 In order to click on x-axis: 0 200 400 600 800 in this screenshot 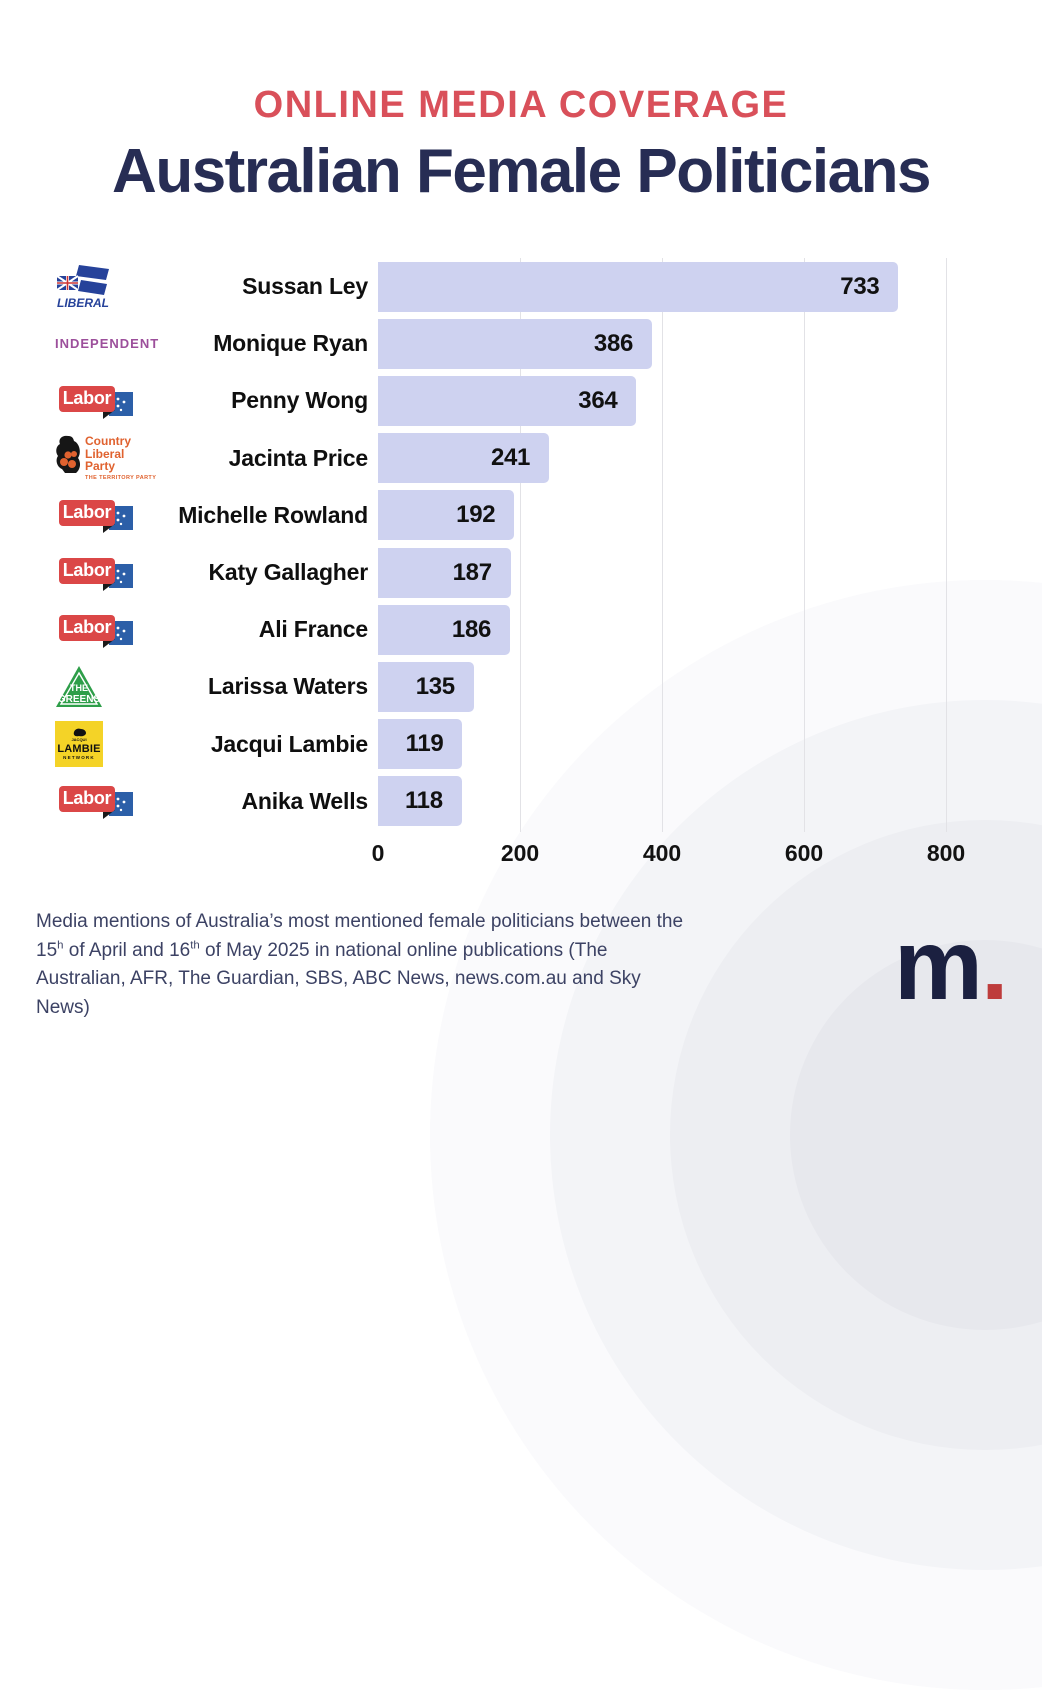, I will do `click(522, 854)`.